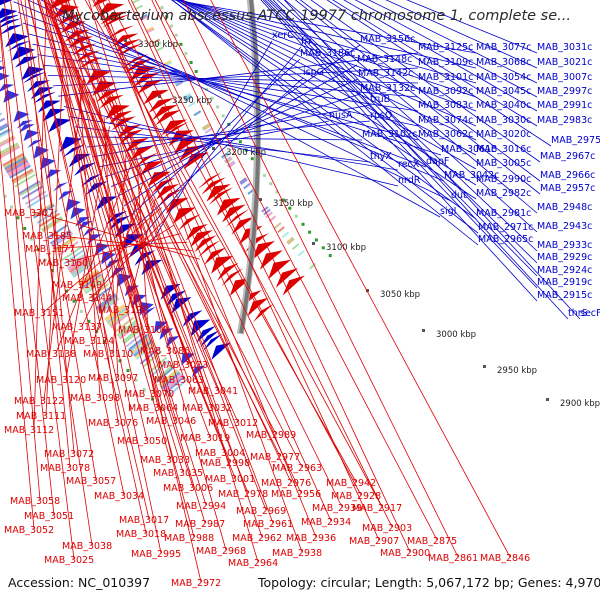 The height and width of the screenshot is (600, 600). I want to click on forward-gene-label: MAB_2919c, so click(564, 282).